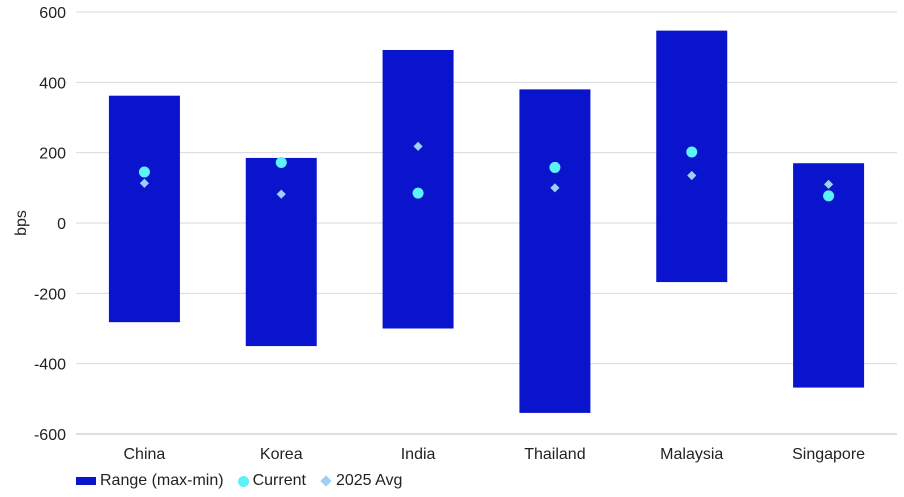  What do you see at coordinates (144, 183) in the screenshot?
I see `avg-marker-china` at bounding box center [144, 183].